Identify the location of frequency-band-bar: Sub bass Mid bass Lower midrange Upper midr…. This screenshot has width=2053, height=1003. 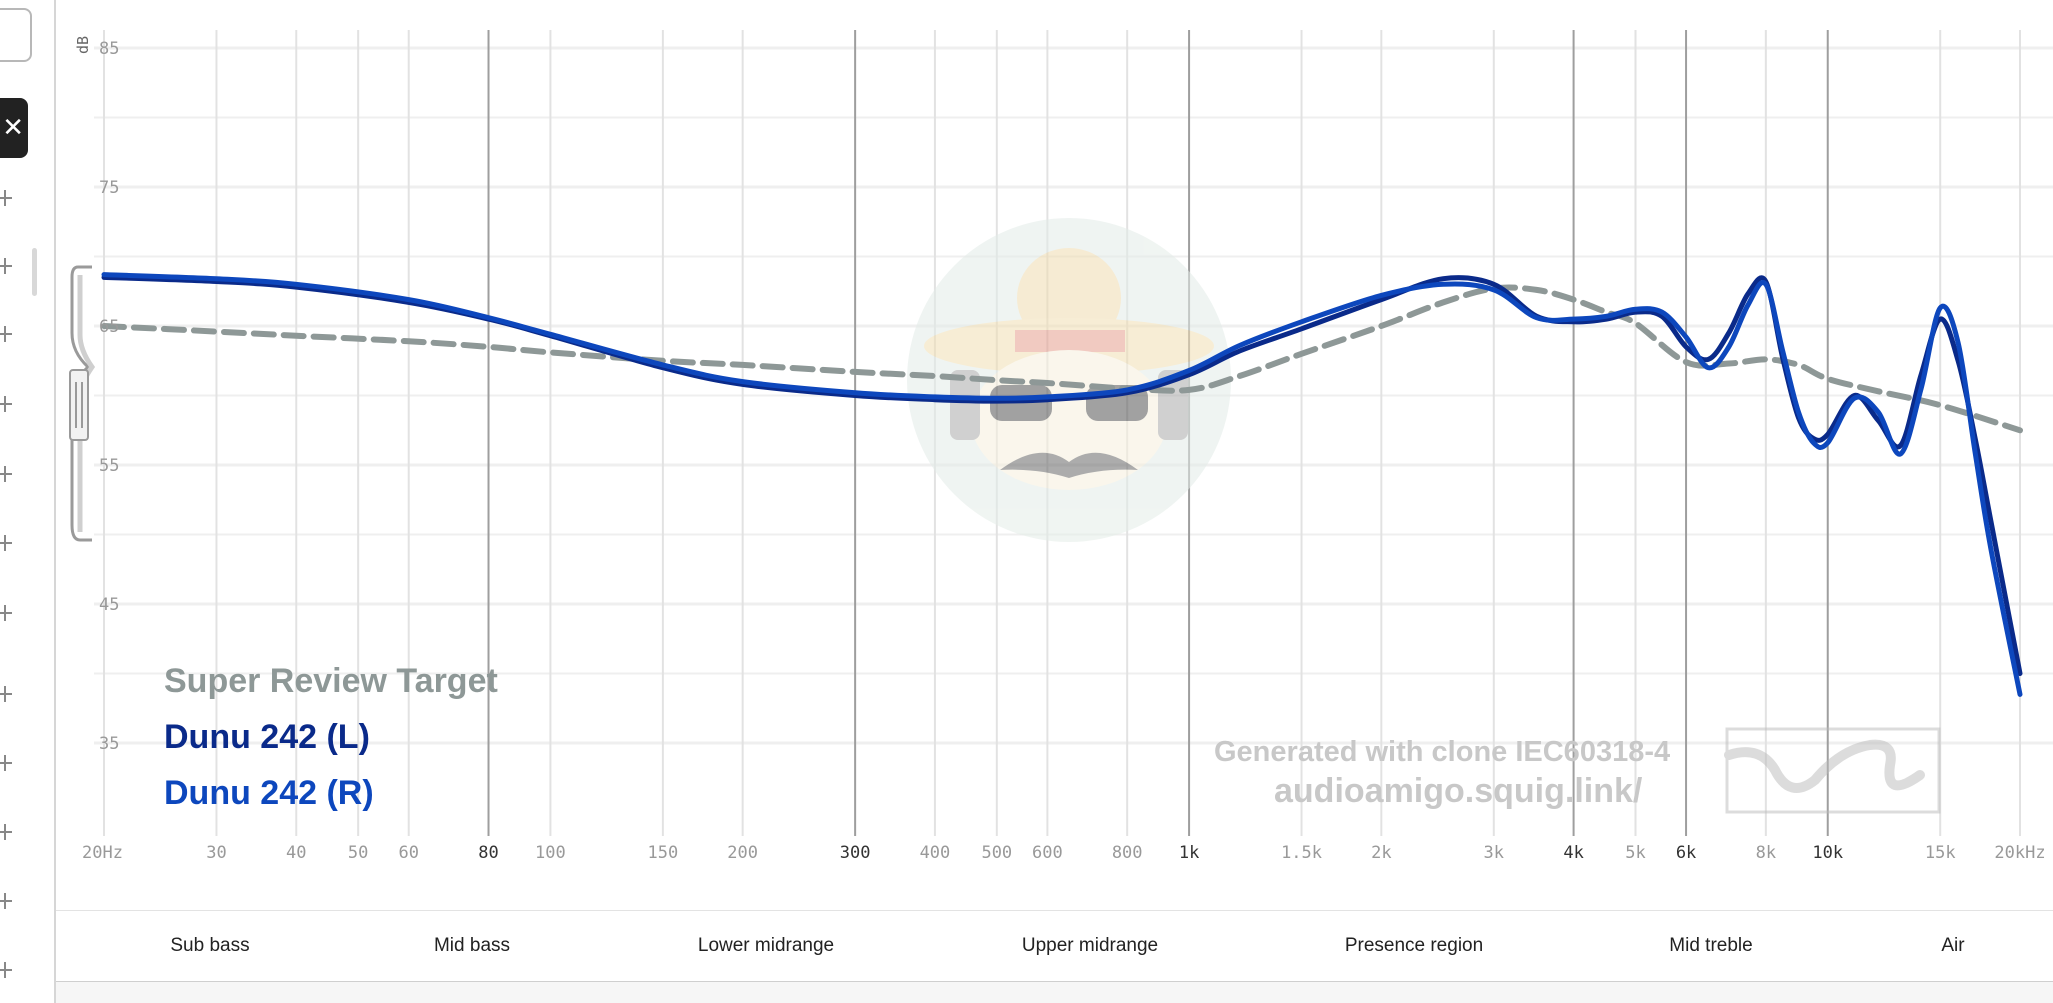
(1054, 946).